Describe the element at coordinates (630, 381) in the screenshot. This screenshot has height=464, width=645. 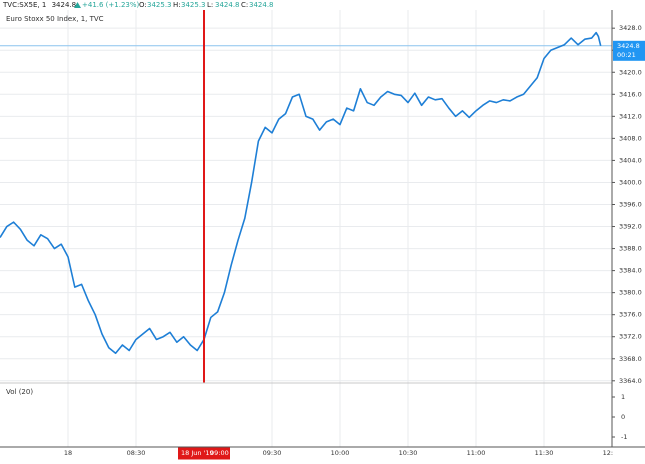
I see `y-tick-label: 3364.0` at that location.